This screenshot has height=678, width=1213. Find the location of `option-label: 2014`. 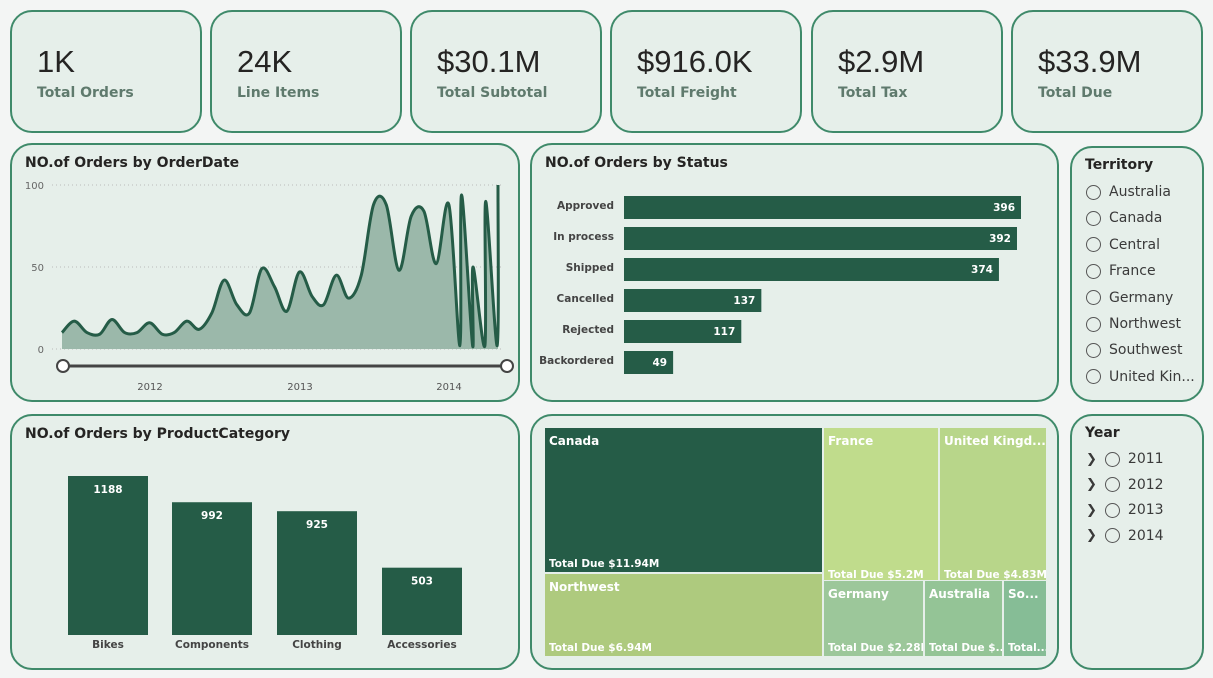

option-label: 2014 is located at coordinates (1145, 535).